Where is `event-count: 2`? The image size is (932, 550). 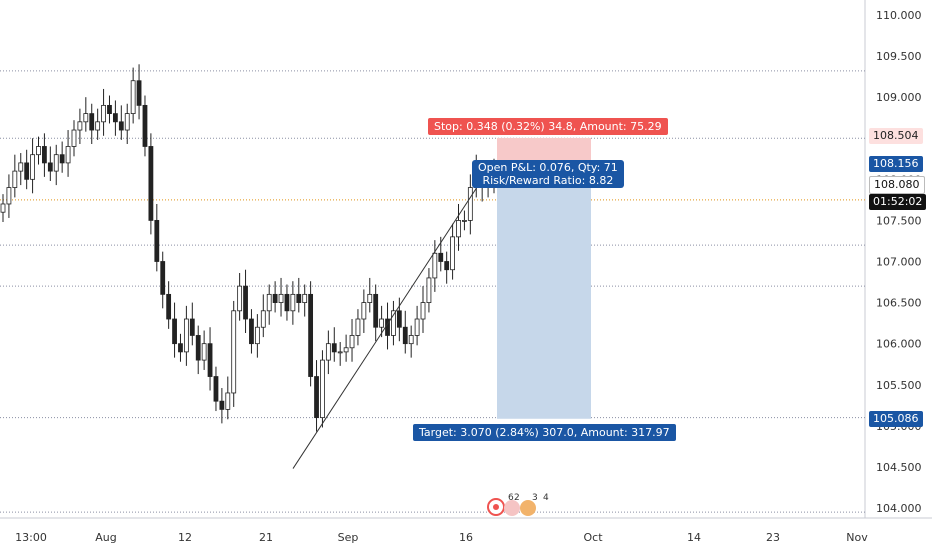
event-count: 2 is located at coordinates (517, 498).